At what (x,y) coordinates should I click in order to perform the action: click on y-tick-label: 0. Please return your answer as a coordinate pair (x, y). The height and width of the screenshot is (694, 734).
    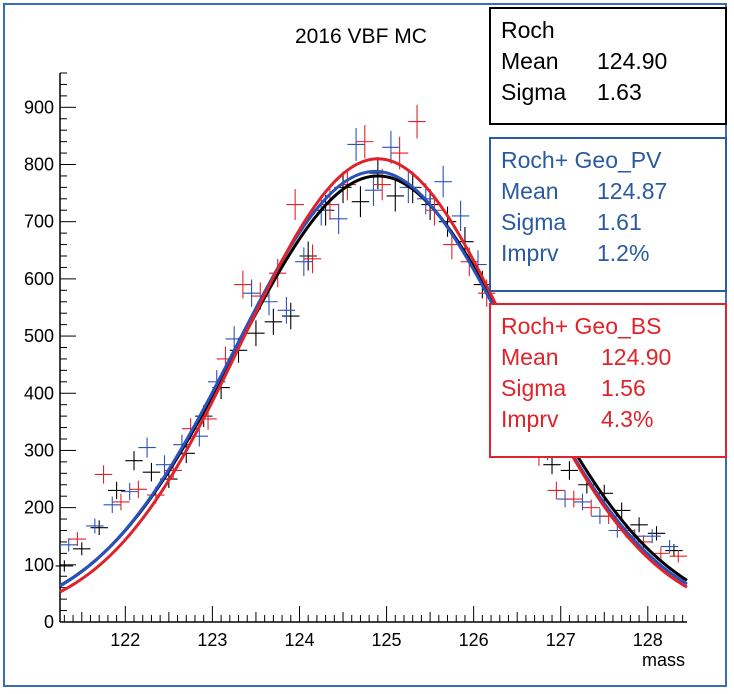
    Looking at the image, I should click on (49, 622).